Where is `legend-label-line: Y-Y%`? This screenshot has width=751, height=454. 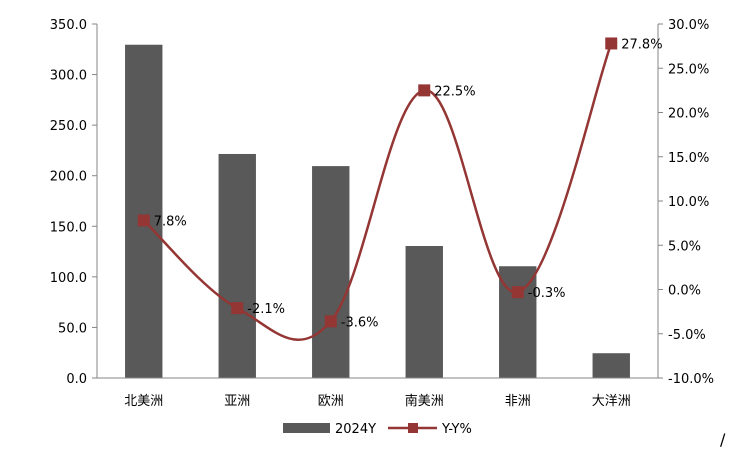 legend-label-line: Y-Y% is located at coordinates (456, 429).